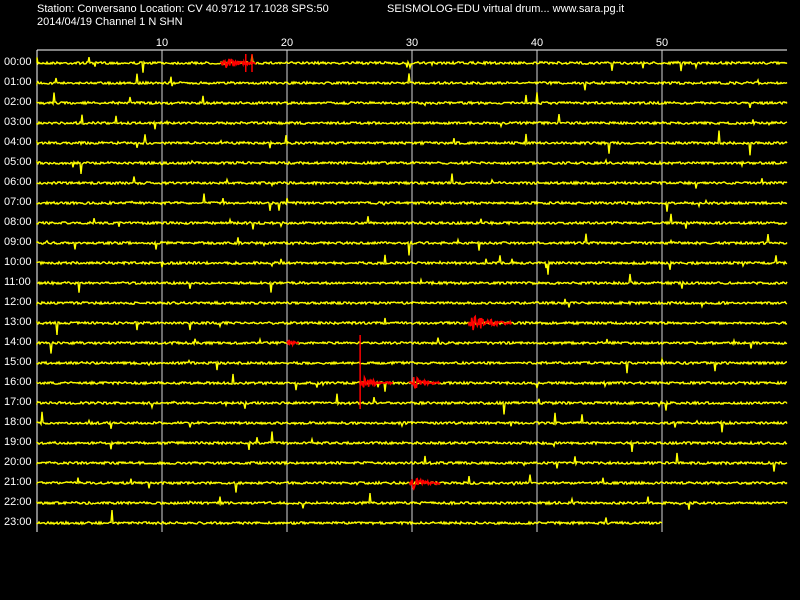 Image resolution: width=800 pixels, height=600 pixels. Describe the element at coordinates (18, 162) in the screenshot. I see `hour-label: 05:00` at that location.